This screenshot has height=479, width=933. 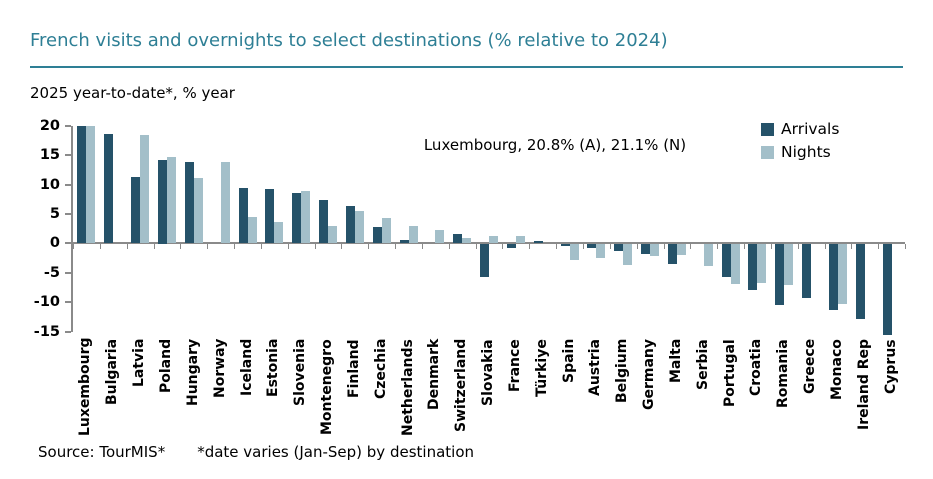 What do you see at coordinates (252, 230) in the screenshot?
I see `bar-nights-iceland` at bounding box center [252, 230].